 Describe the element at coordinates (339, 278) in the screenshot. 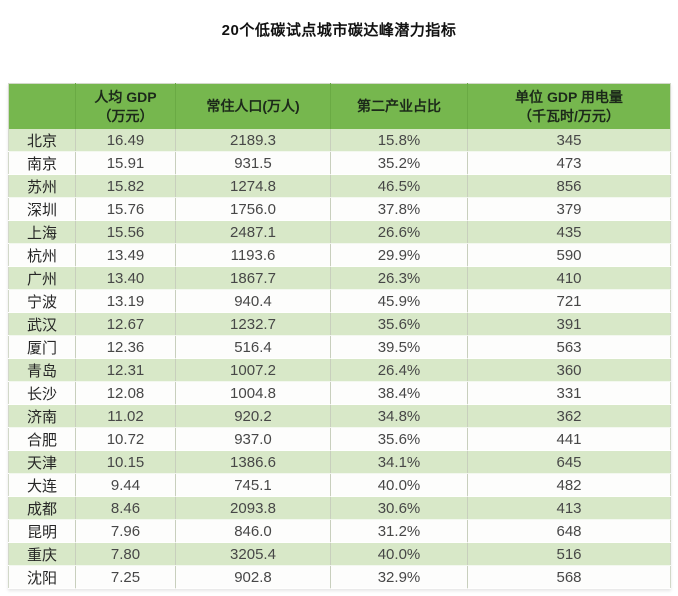

I see `table-row: 广州 13.40 1867.7 26.3% 410` at that location.